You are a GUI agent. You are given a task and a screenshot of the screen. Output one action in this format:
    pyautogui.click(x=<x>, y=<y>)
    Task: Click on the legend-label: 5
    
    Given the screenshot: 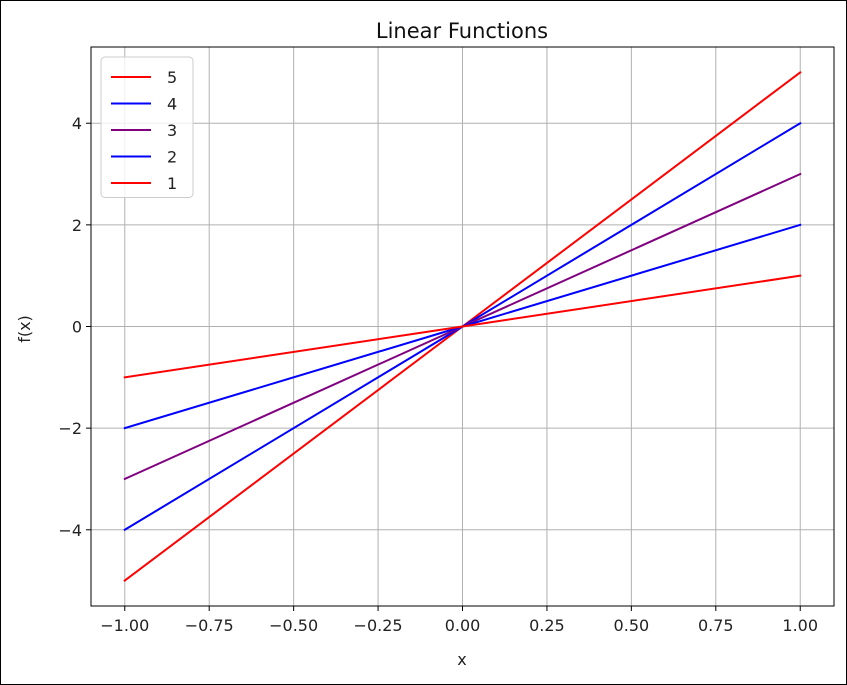 What is the action you would take?
    pyautogui.click(x=172, y=77)
    